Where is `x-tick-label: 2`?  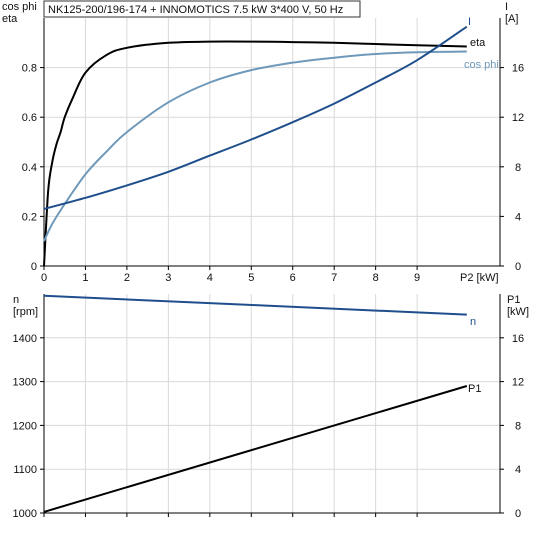
x-tick-label: 2 is located at coordinates (127, 278).